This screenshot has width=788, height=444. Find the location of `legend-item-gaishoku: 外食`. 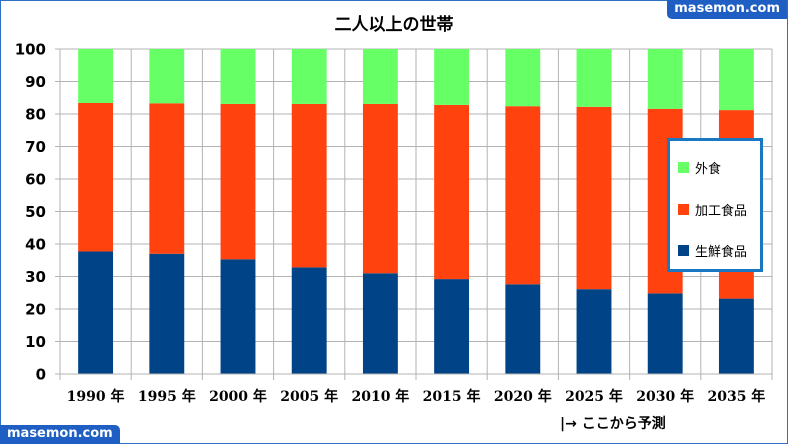

legend-item-gaishoku: 外食 is located at coordinates (699, 167).